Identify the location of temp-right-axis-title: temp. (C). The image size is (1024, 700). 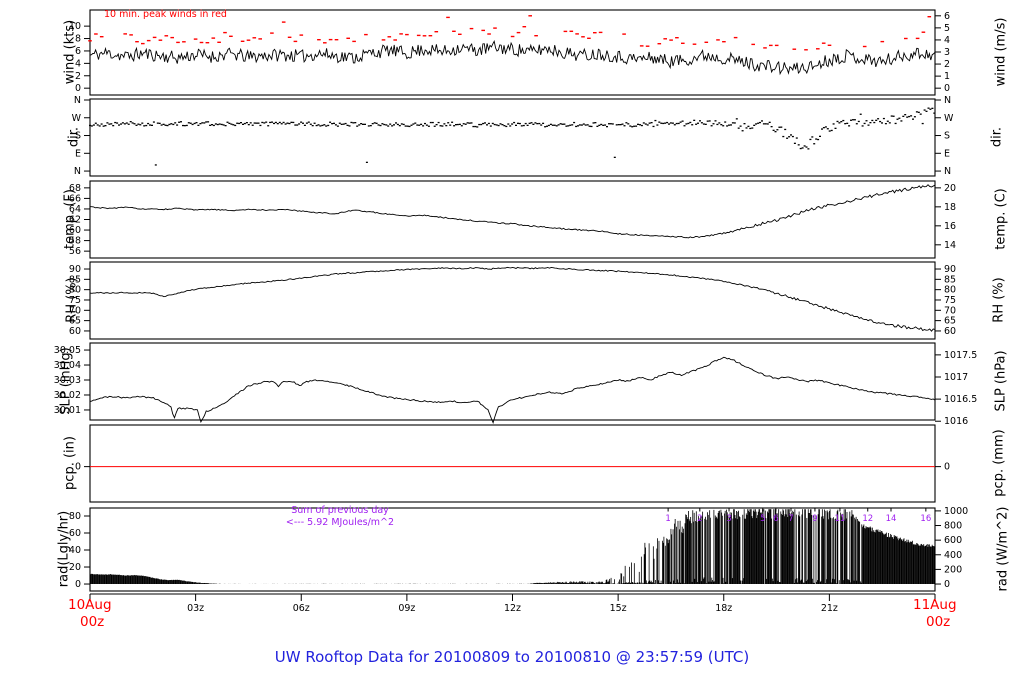
(1001, 219).